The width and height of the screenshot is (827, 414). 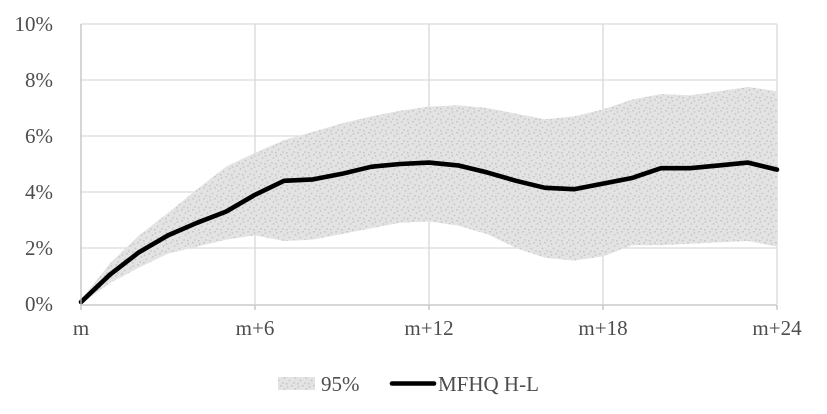 What do you see at coordinates (340, 384) in the screenshot?
I see `legend-label-95: 95%` at bounding box center [340, 384].